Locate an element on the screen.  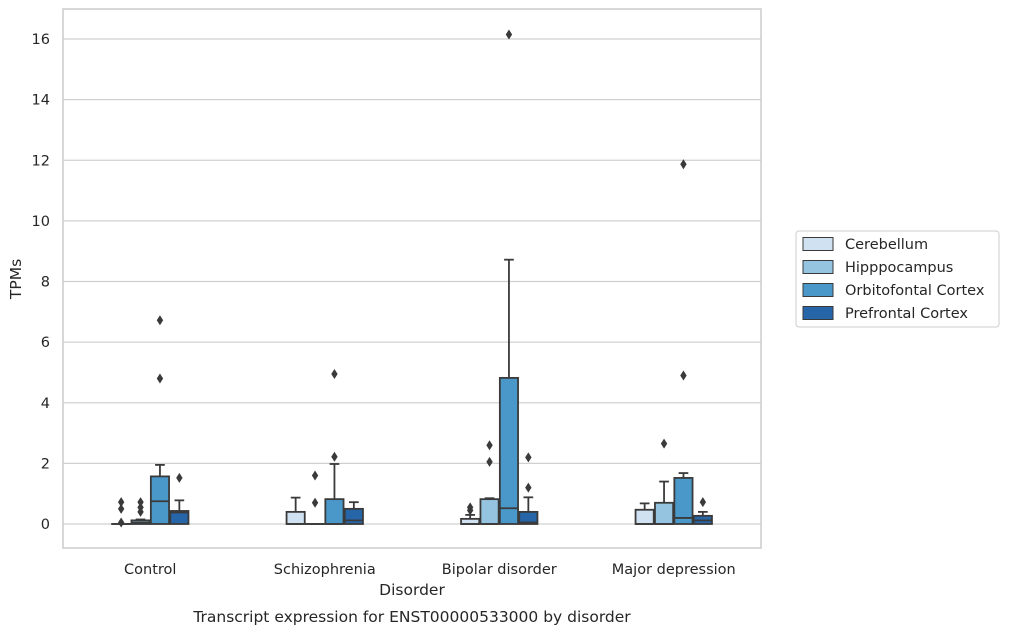
y-tick-label: 10 is located at coordinates (41, 222).